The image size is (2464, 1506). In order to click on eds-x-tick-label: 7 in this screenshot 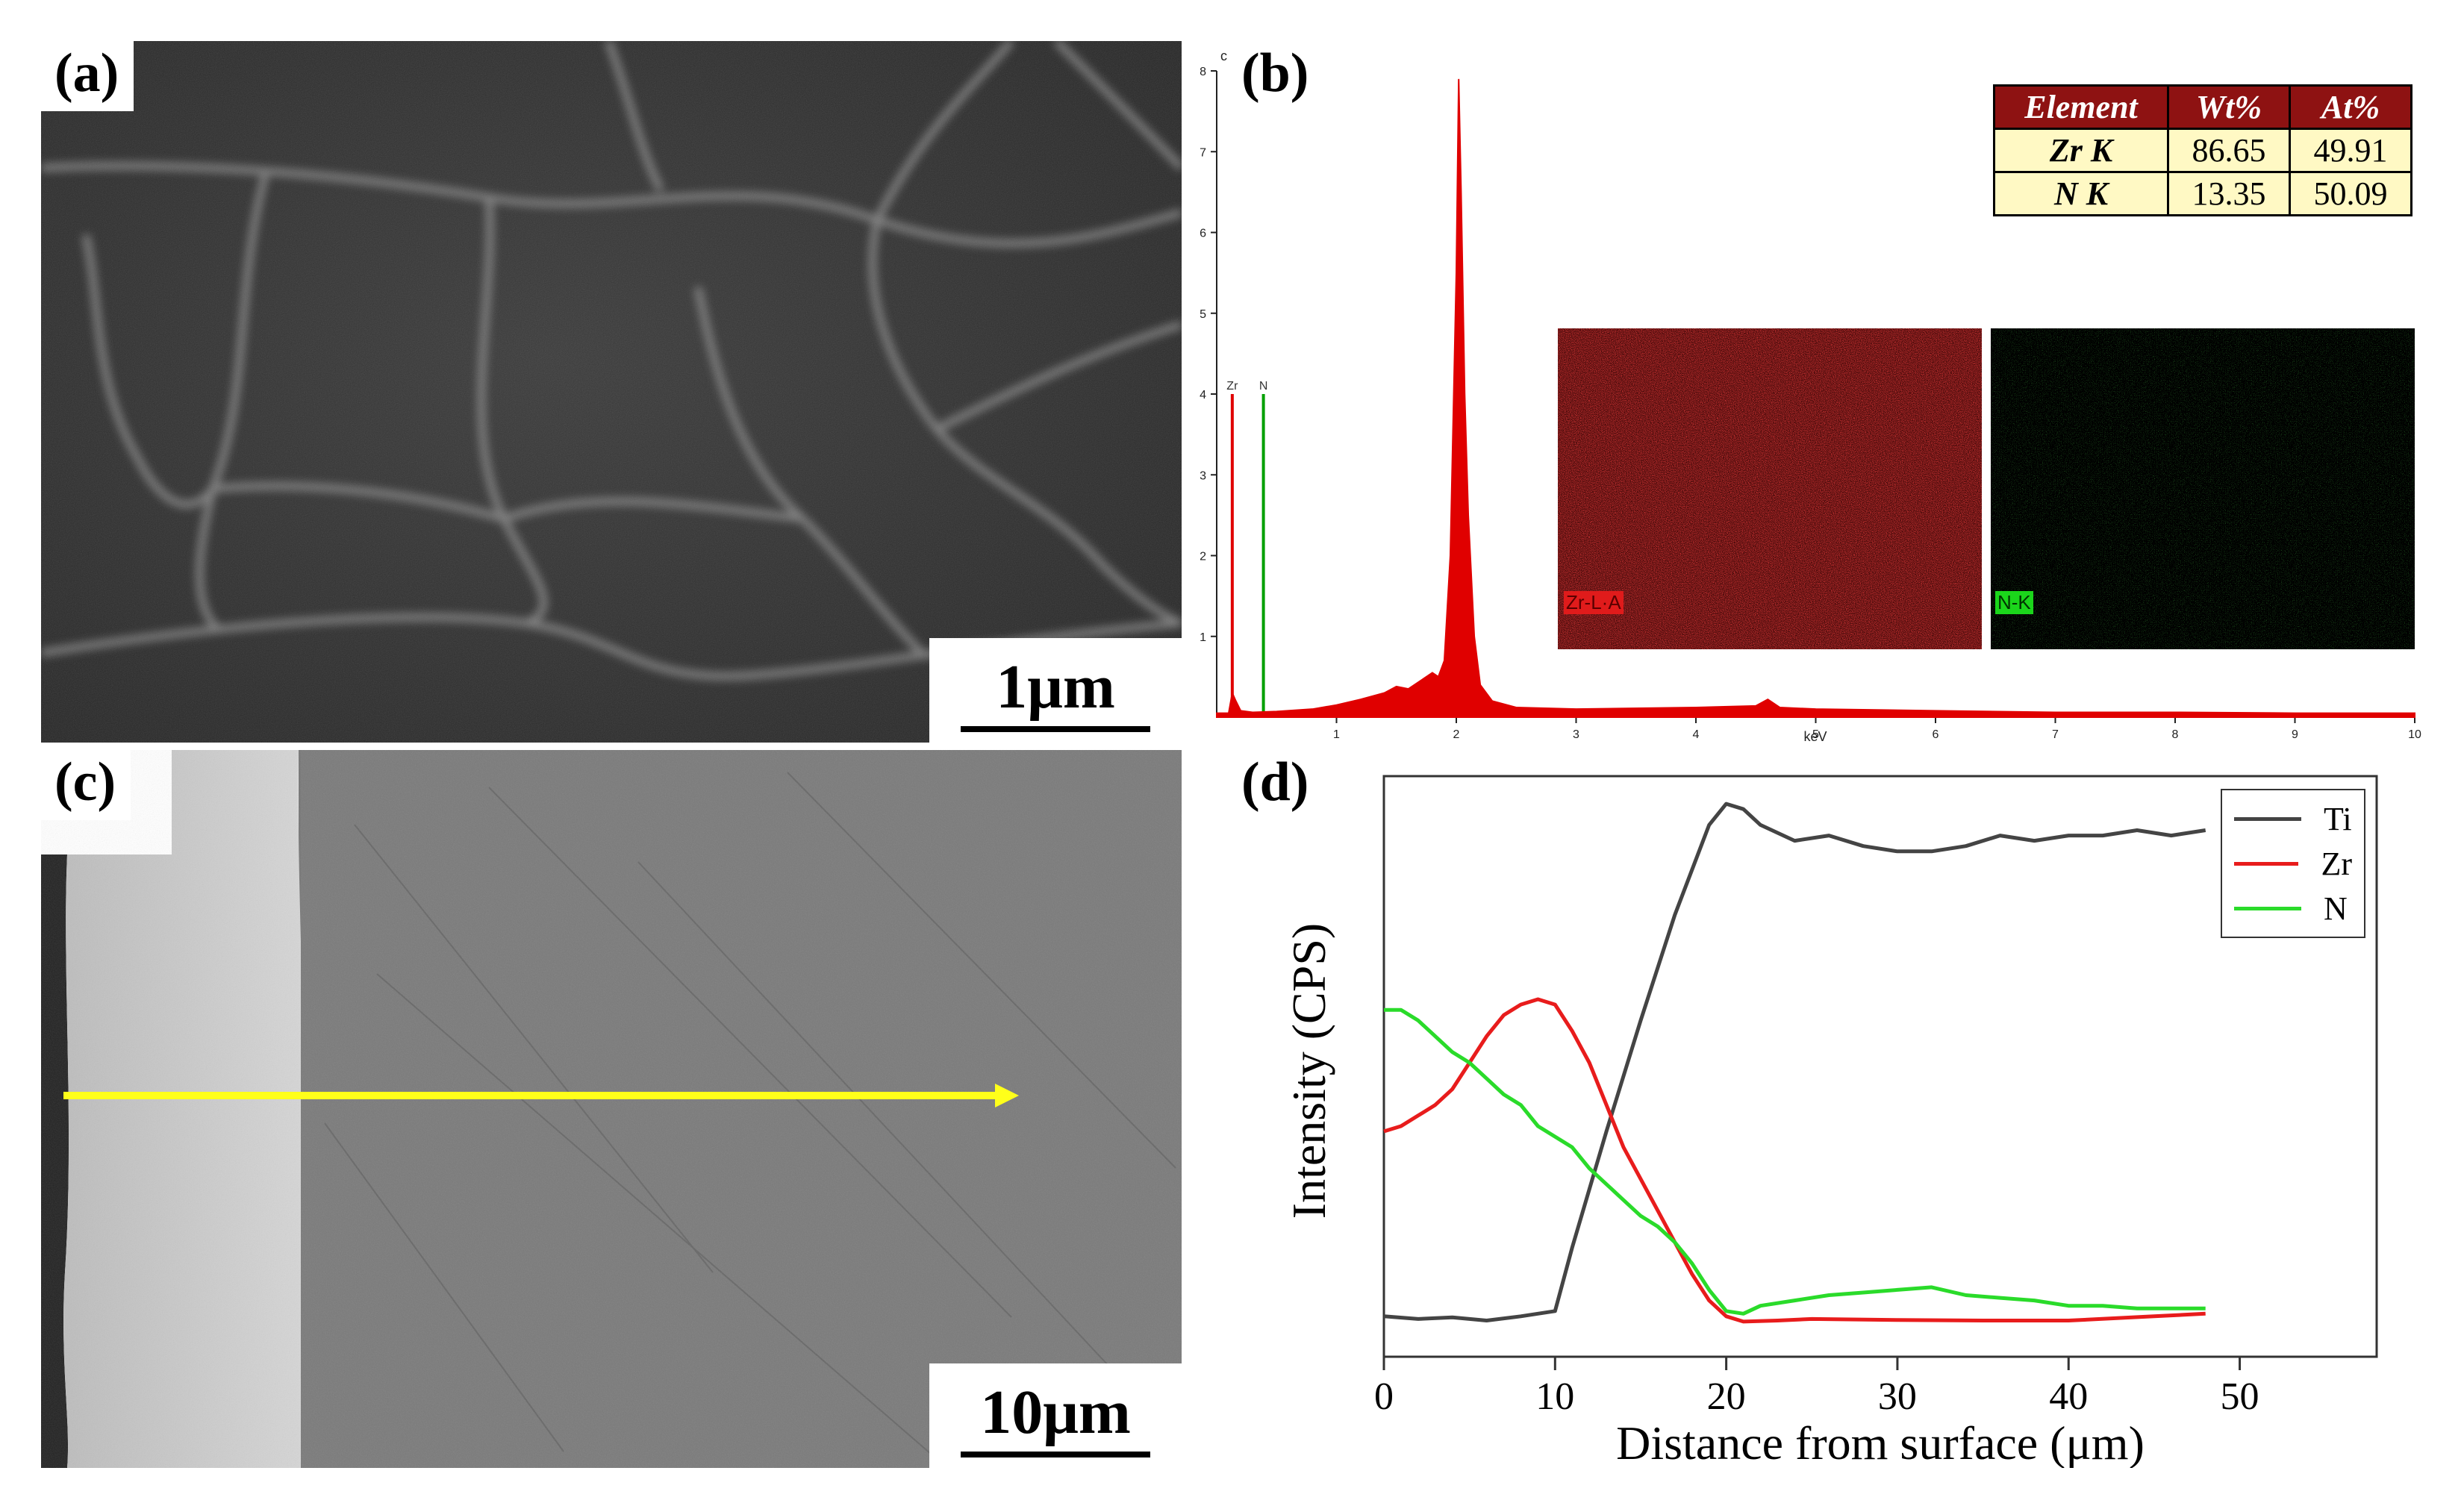, I will do `click(2055, 734)`.